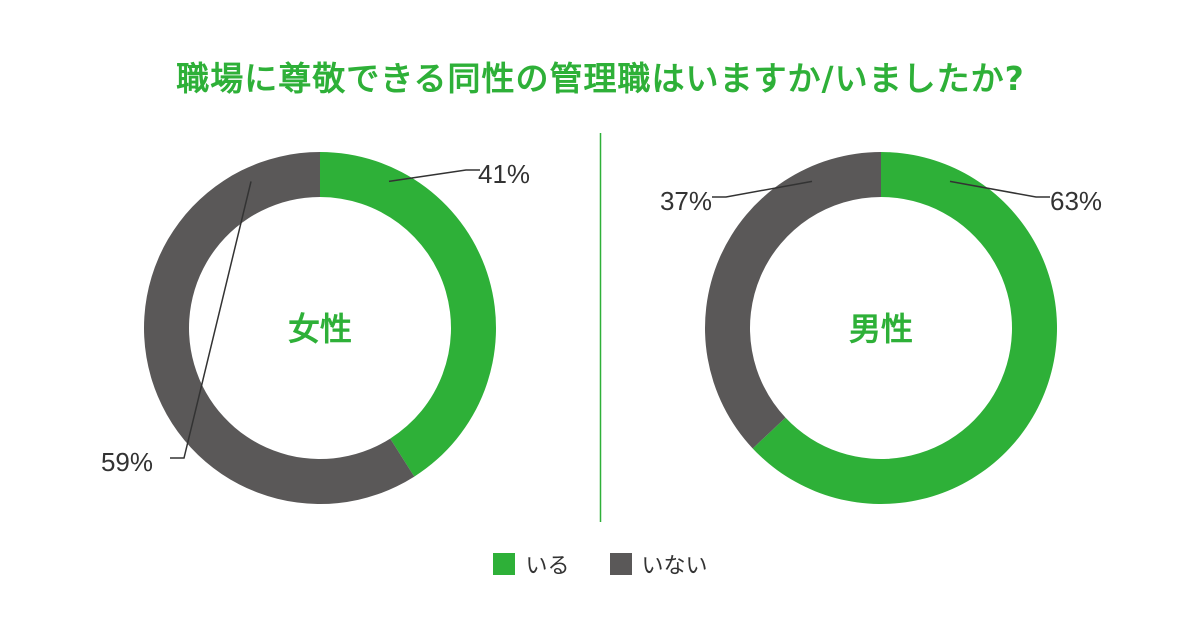 The height and width of the screenshot is (628, 1201). What do you see at coordinates (434, 176) in the screenshot?
I see `leader-line-female-yes` at bounding box center [434, 176].